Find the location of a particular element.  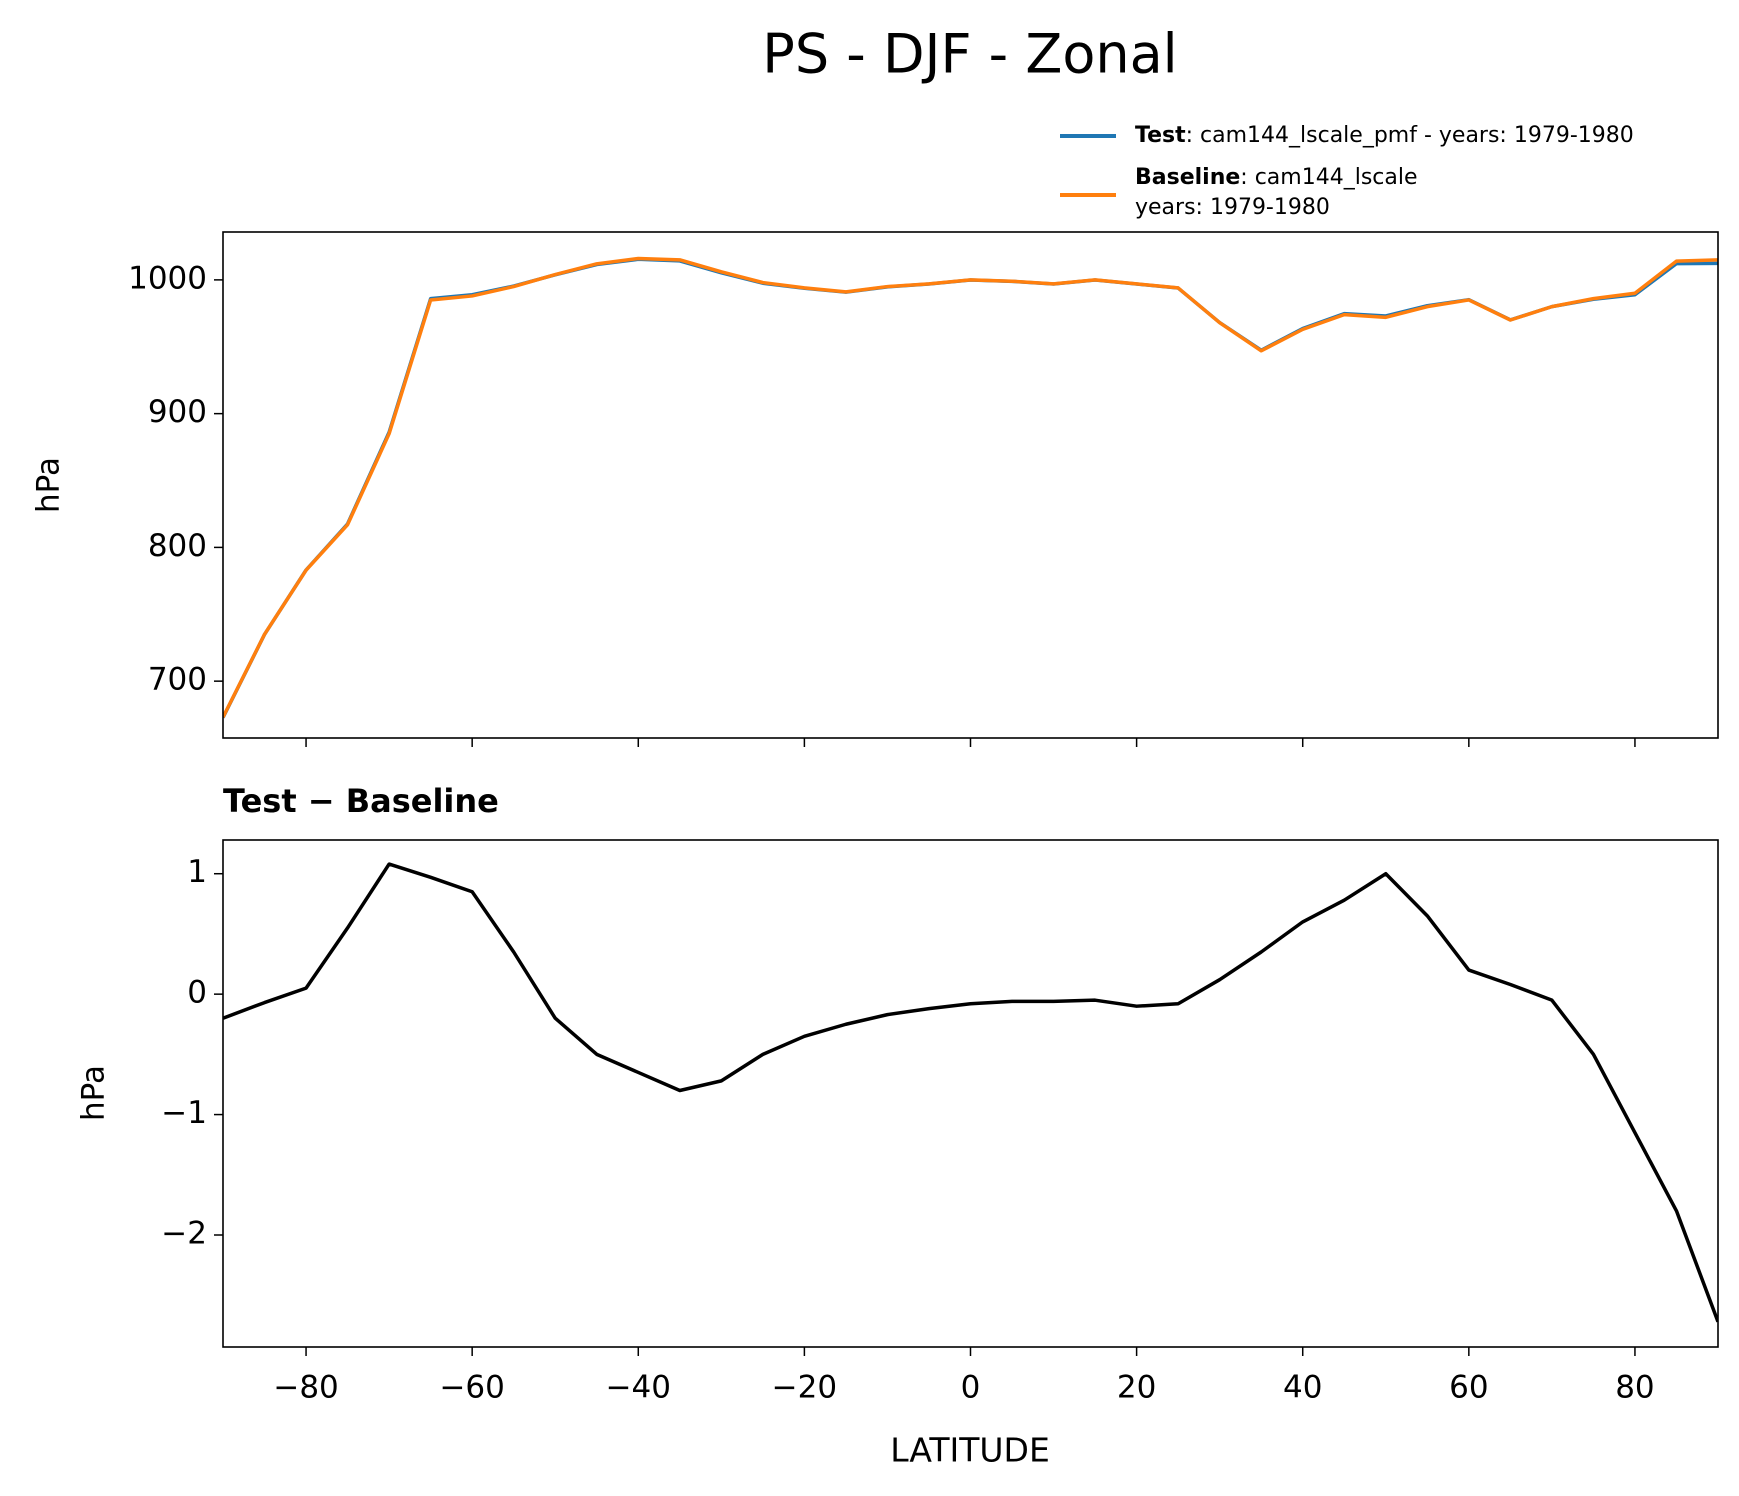

legend-text: : cam144_lscale_pmf - years: 1979-1980 is located at coordinates (1410, 135).